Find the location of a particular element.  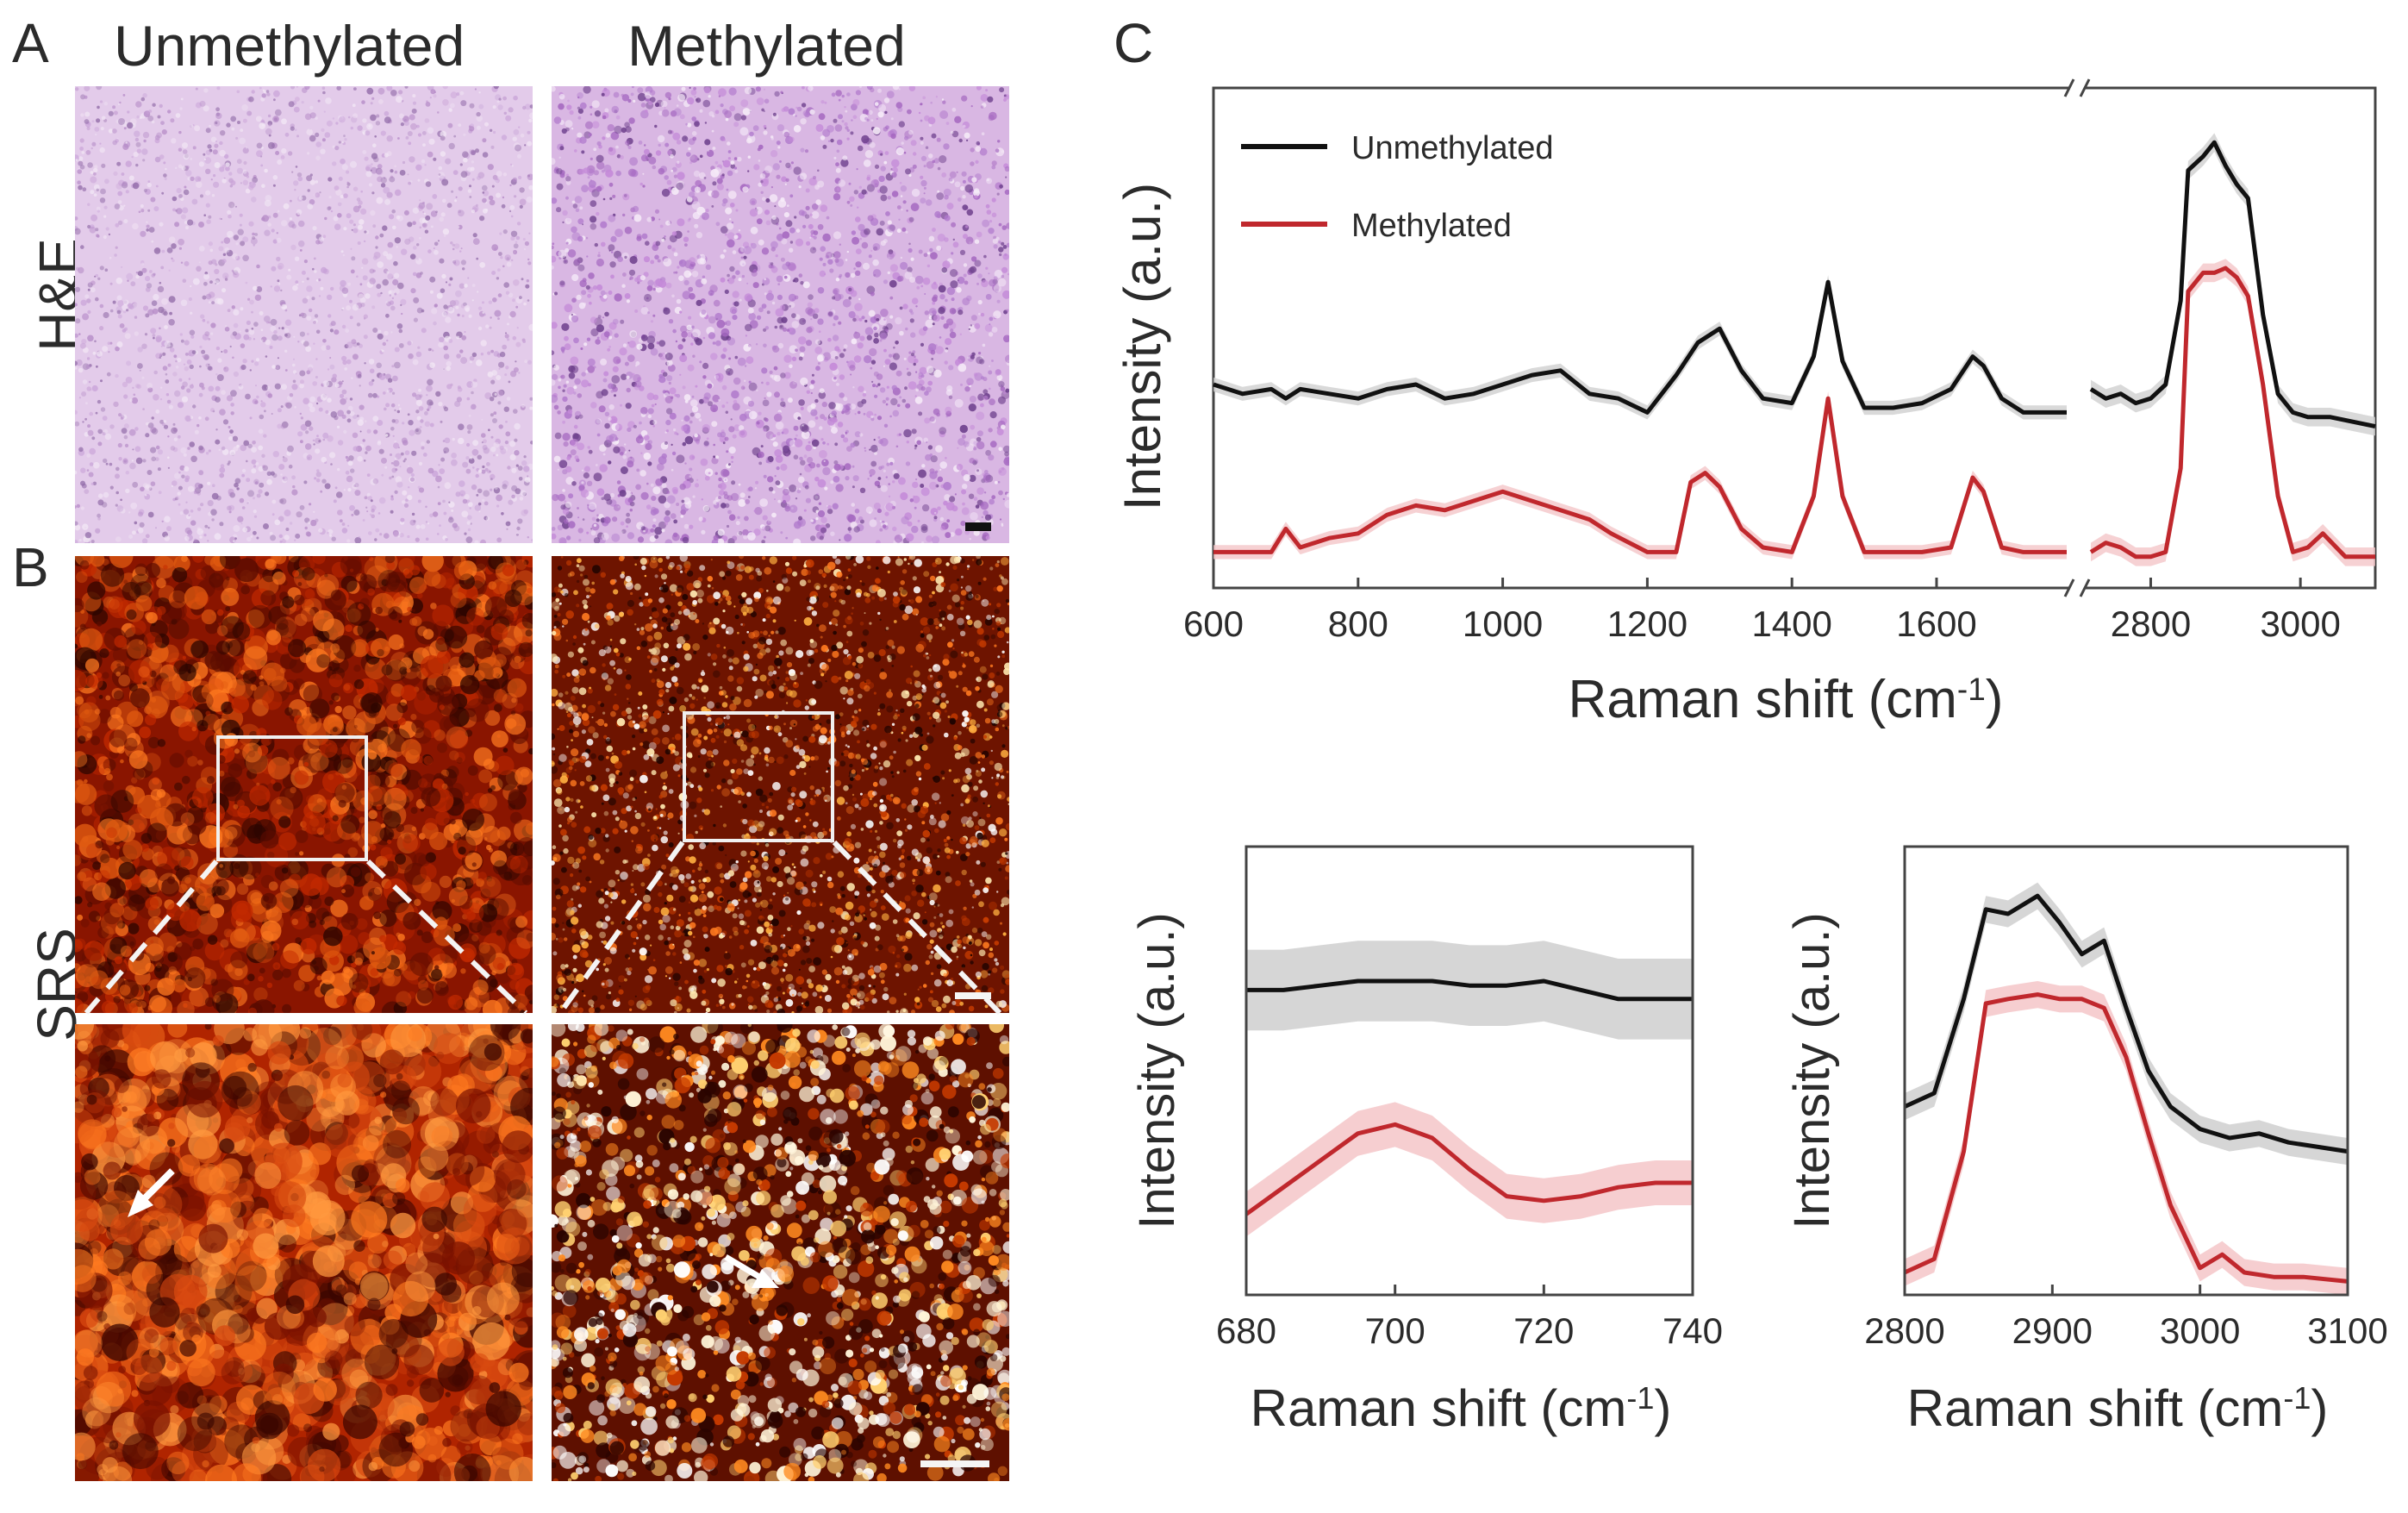

x-tick-label: 1600 is located at coordinates (1936, 623).